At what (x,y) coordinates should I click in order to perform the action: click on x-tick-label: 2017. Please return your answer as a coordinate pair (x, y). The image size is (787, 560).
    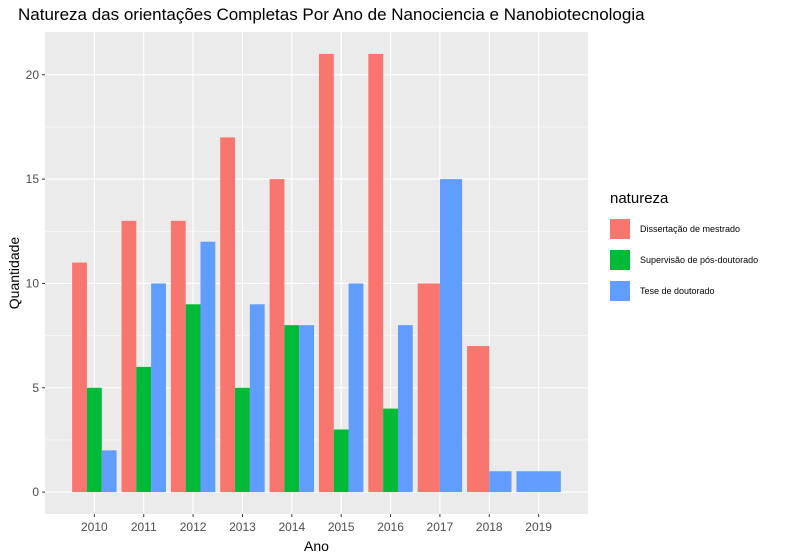
    Looking at the image, I should click on (440, 527).